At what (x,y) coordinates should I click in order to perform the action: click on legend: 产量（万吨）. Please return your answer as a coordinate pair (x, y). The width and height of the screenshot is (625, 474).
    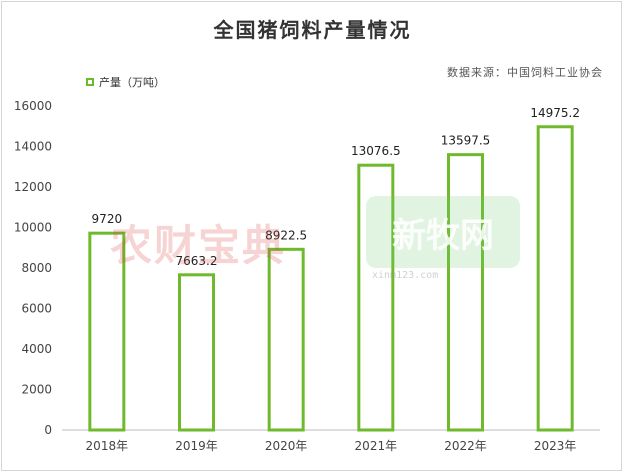
    Looking at the image, I should click on (125, 82).